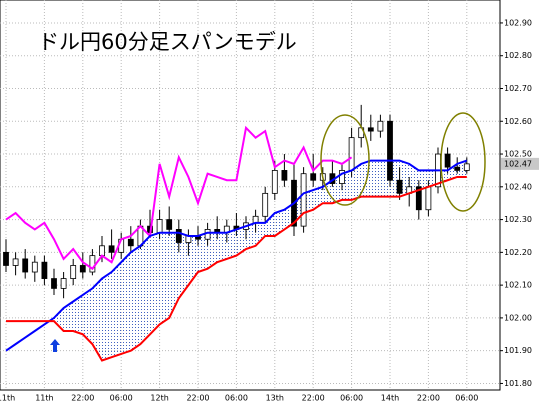  Describe the element at coordinates (518, 22) in the screenshot. I see `y-tick-label: 102.90` at that location.